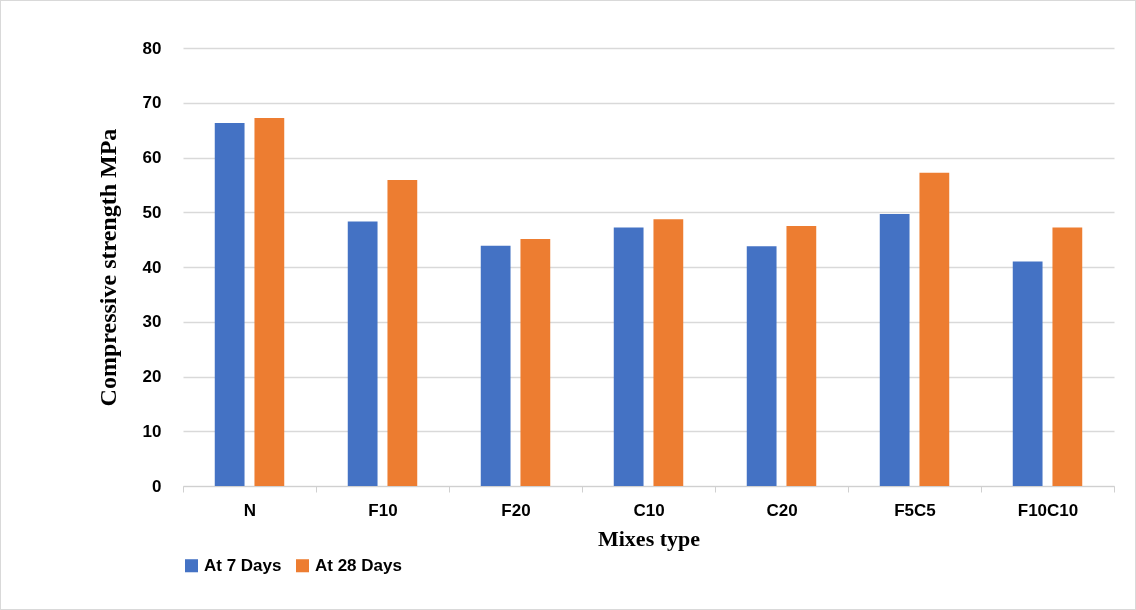 The height and width of the screenshot is (610, 1136). What do you see at coordinates (107, 267) in the screenshot?
I see `y-axis-title: Compressive strength MPa` at bounding box center [107, 267].